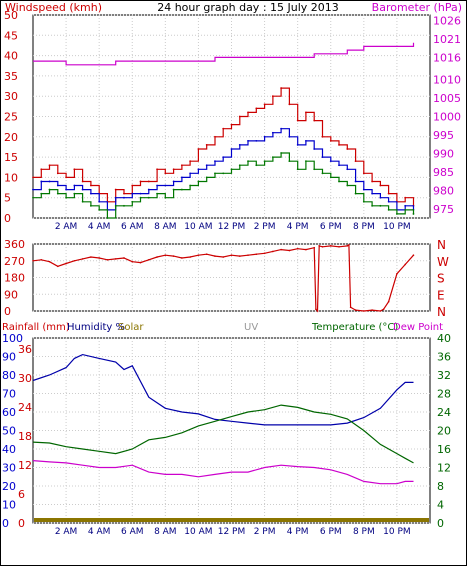  Describe the element at coordinates (53, 7) in the screenshot. I see `windspeed-axis-title: Windspeed (kmh)` at that location.